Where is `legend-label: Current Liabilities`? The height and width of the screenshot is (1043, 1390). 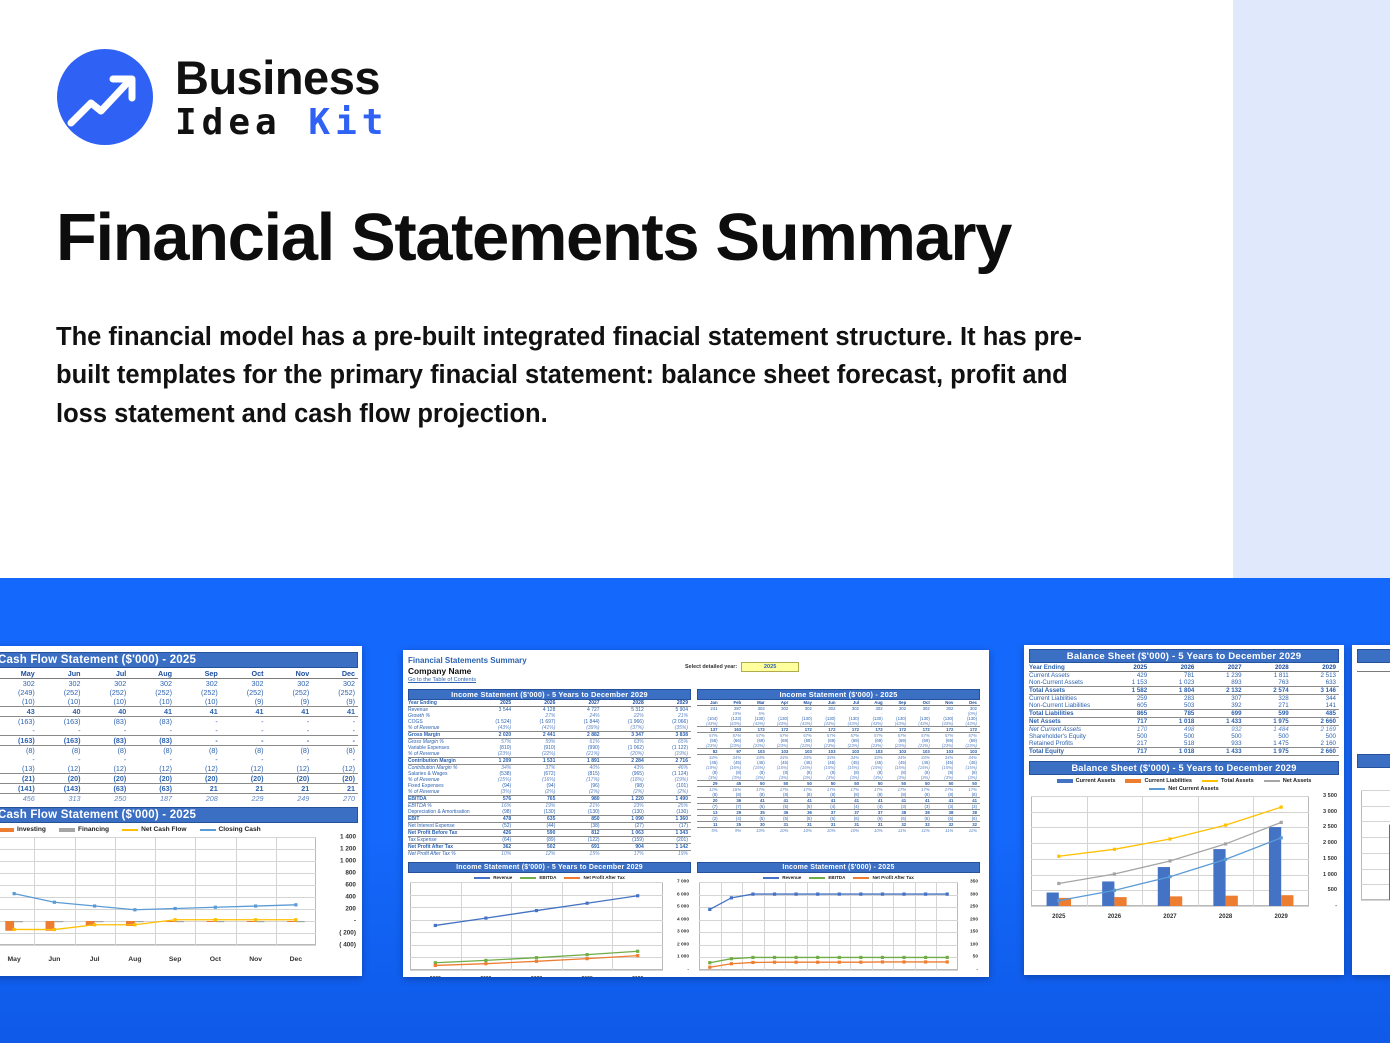 legend-label: Current Liabilities is located at coordinates (1168, 781).